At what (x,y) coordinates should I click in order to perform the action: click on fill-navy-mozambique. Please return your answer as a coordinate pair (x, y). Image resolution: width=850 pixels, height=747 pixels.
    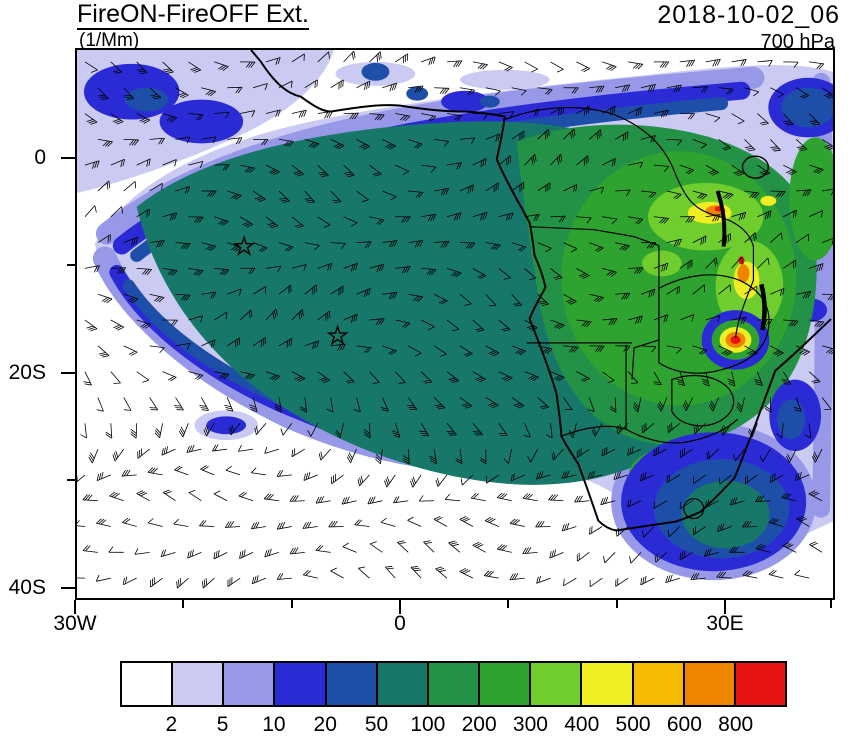
    Looking at the image, I should click on (791, 419).